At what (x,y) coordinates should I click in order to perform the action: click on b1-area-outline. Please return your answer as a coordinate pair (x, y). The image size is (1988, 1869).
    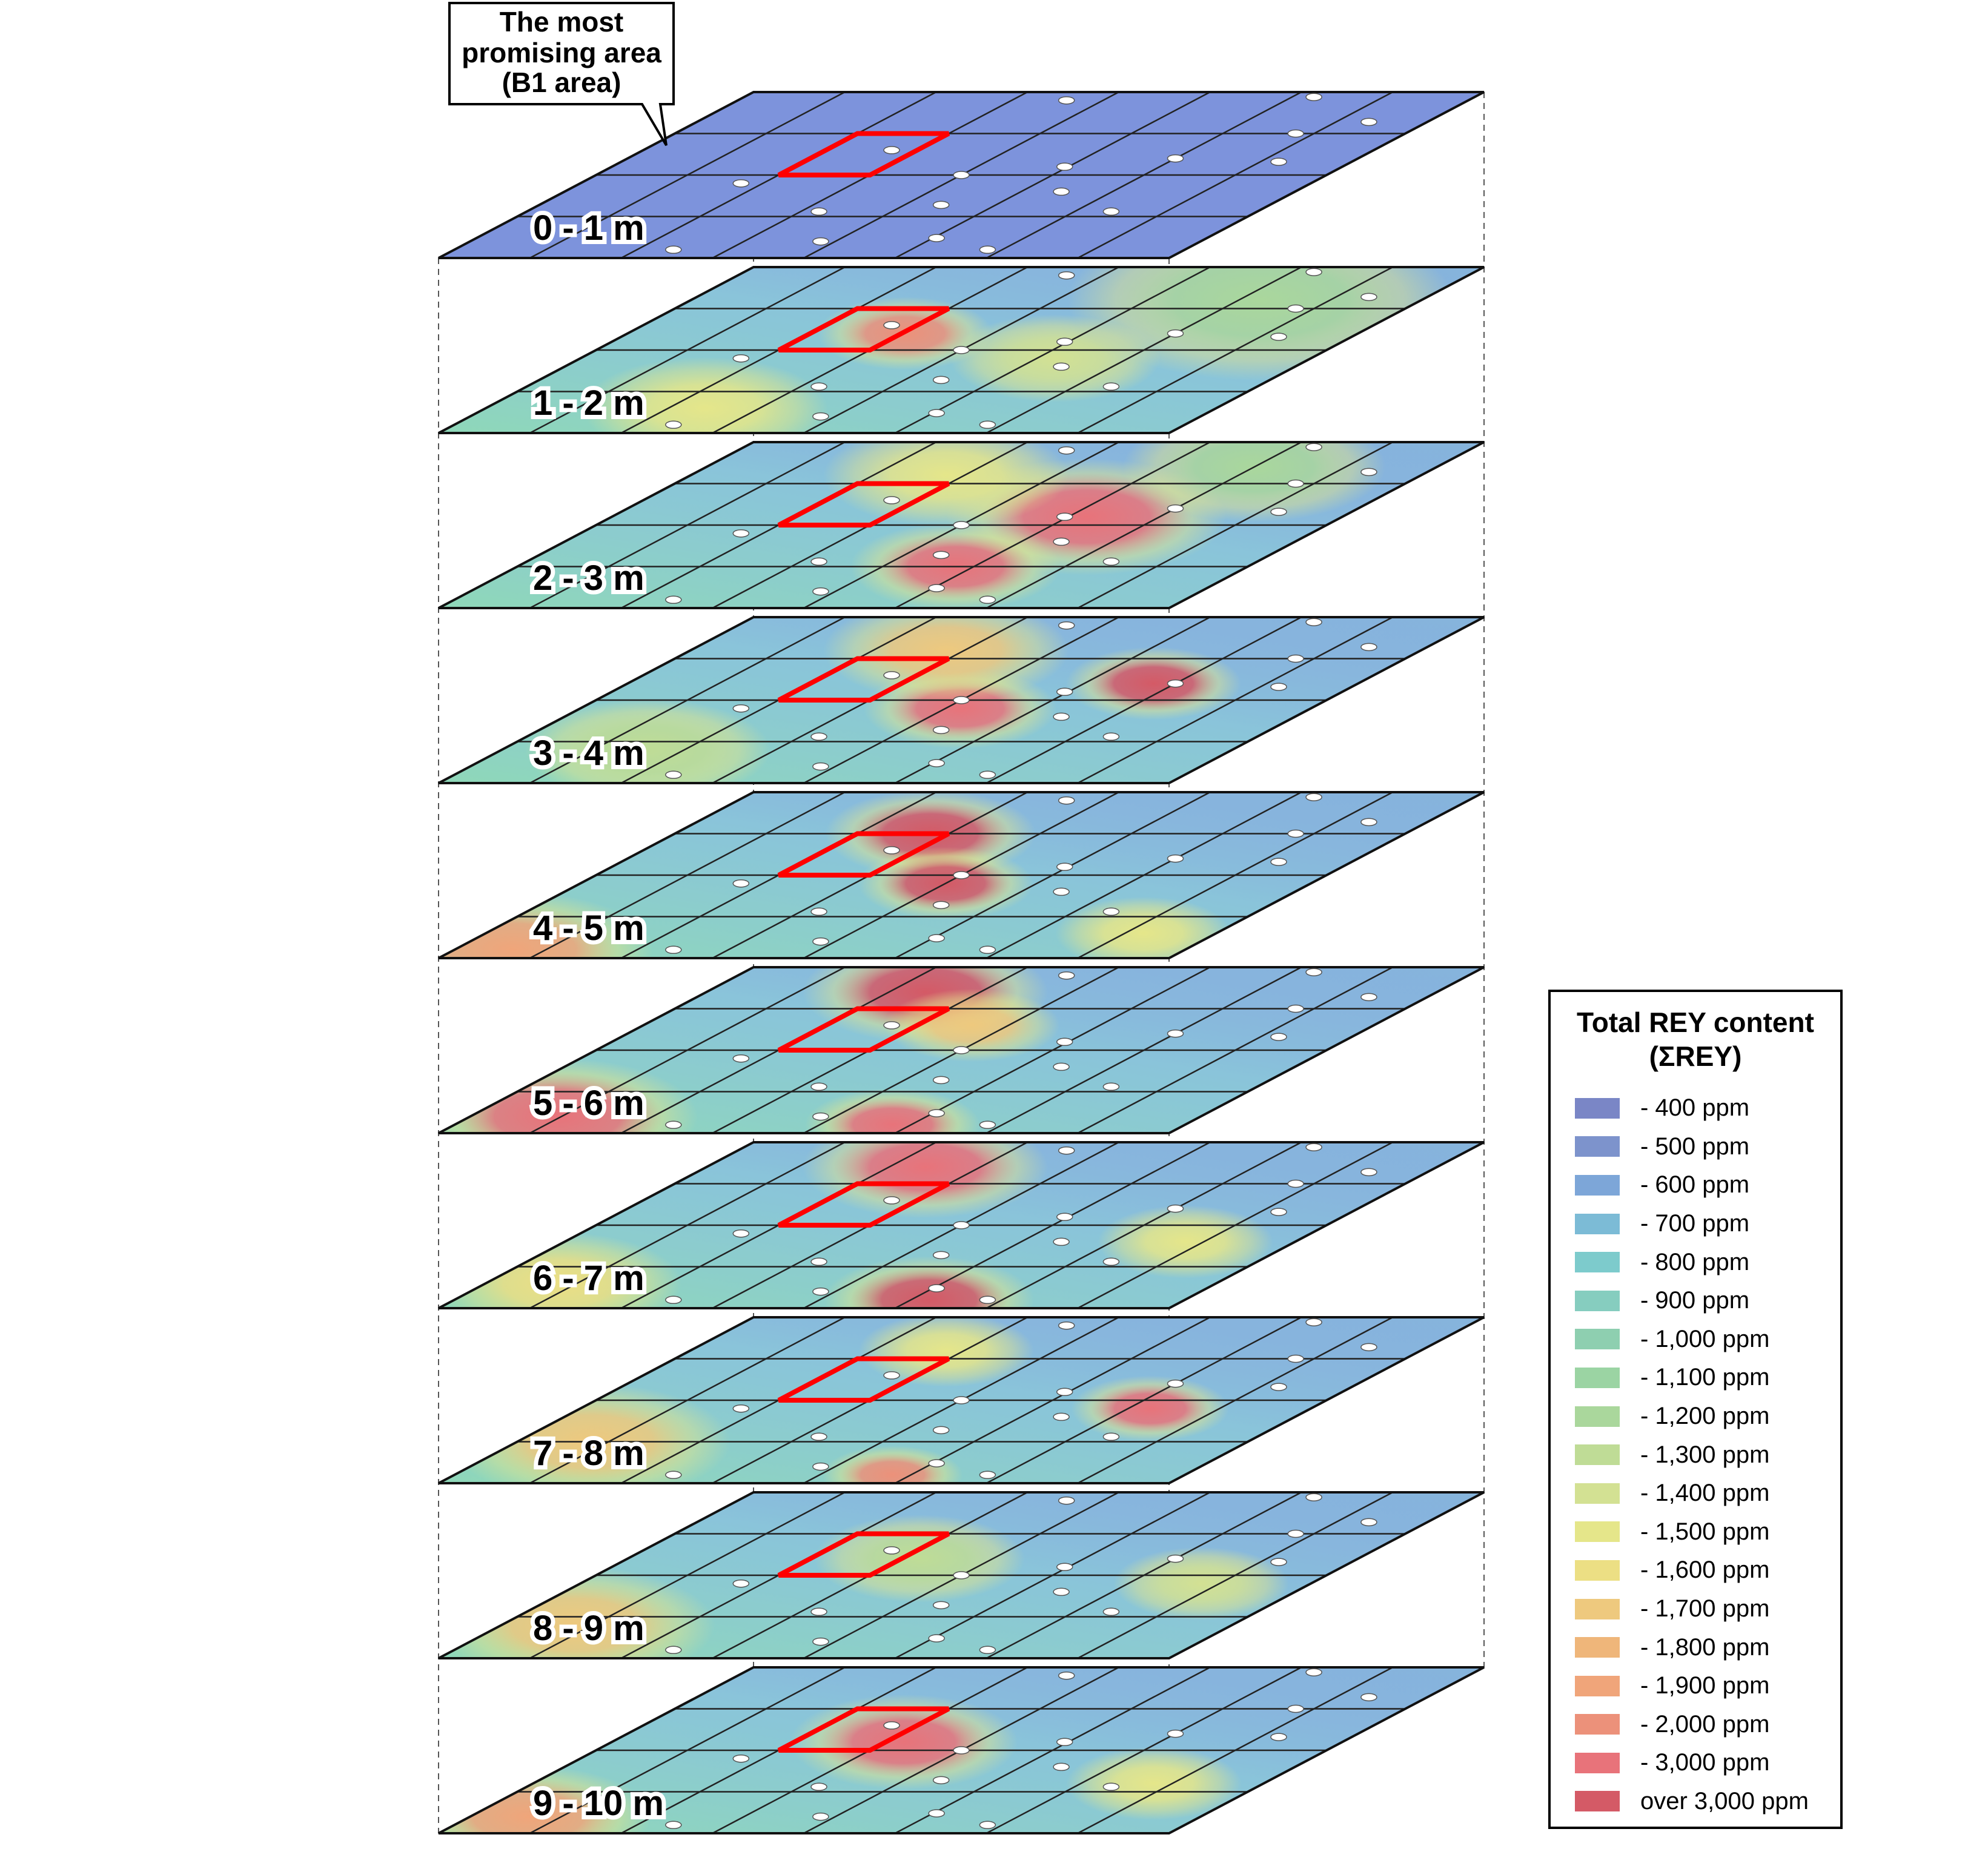
    Looking at the image, I should click on (863, 1204).